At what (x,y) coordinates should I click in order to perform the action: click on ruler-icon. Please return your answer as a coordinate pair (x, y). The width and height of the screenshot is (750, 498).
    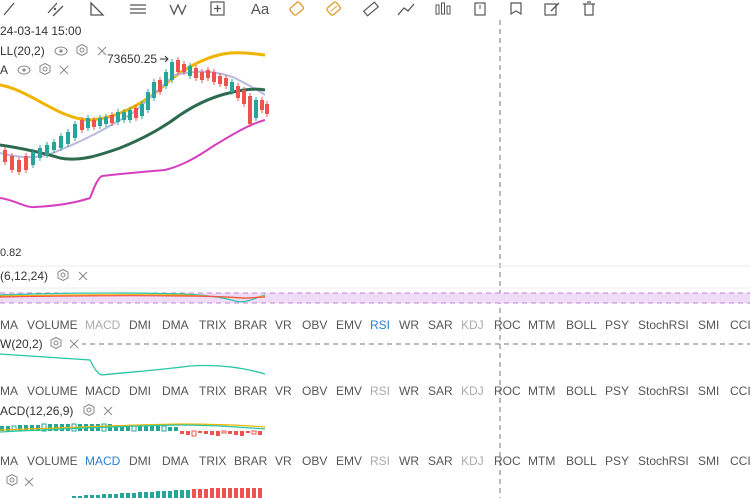
    Looking at the image, I should click on (371, 9).